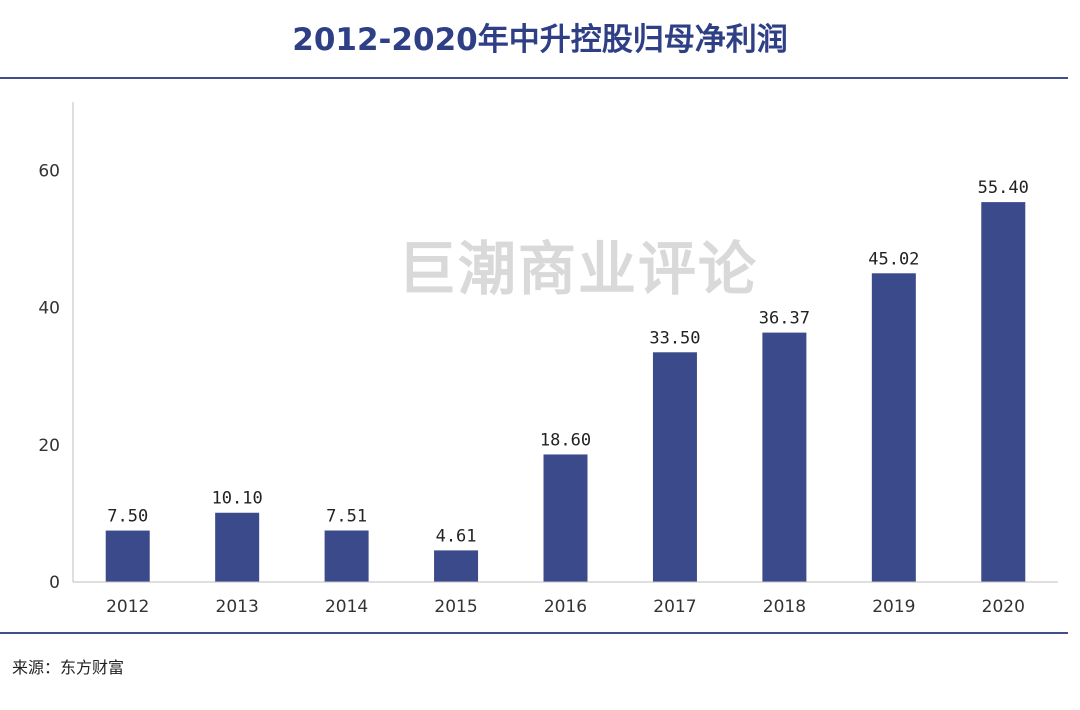 The width and height of the screenshot is (1080, 710). Describe the element at coordinates (784, 319) in the screenshot. I see `data-label-2018: 36.37` at that location.